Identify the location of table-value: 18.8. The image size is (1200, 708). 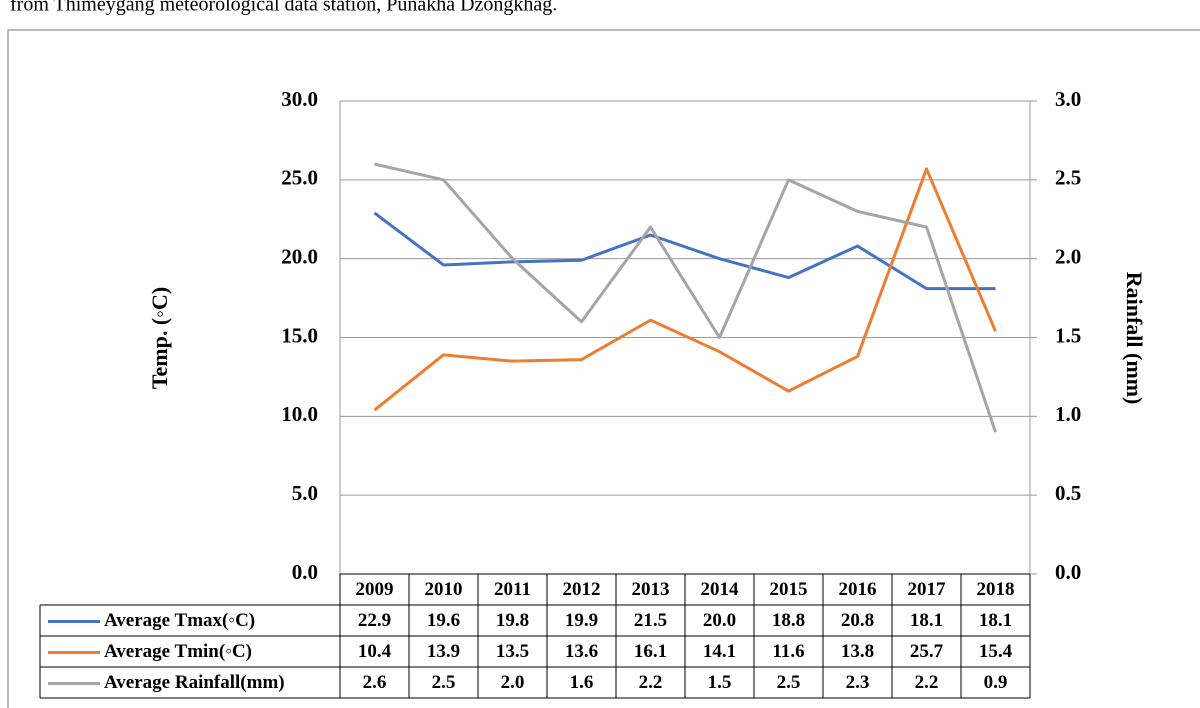
(788, 620).